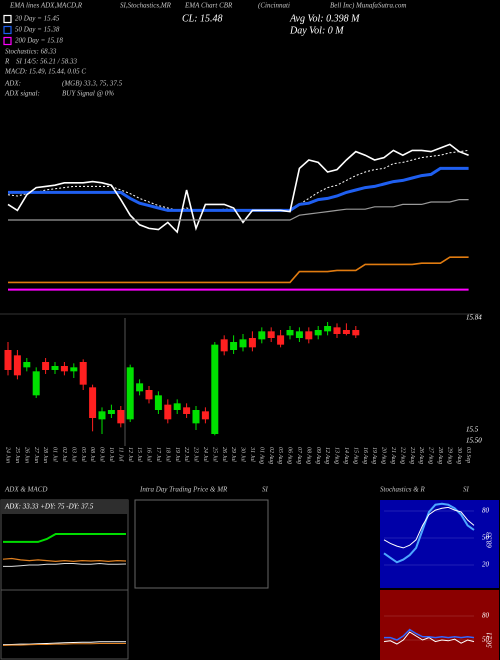 The width and height of the screenshot is (500, 660). I want to click on x-tick-label: 17 Jul, so click(158, 454).